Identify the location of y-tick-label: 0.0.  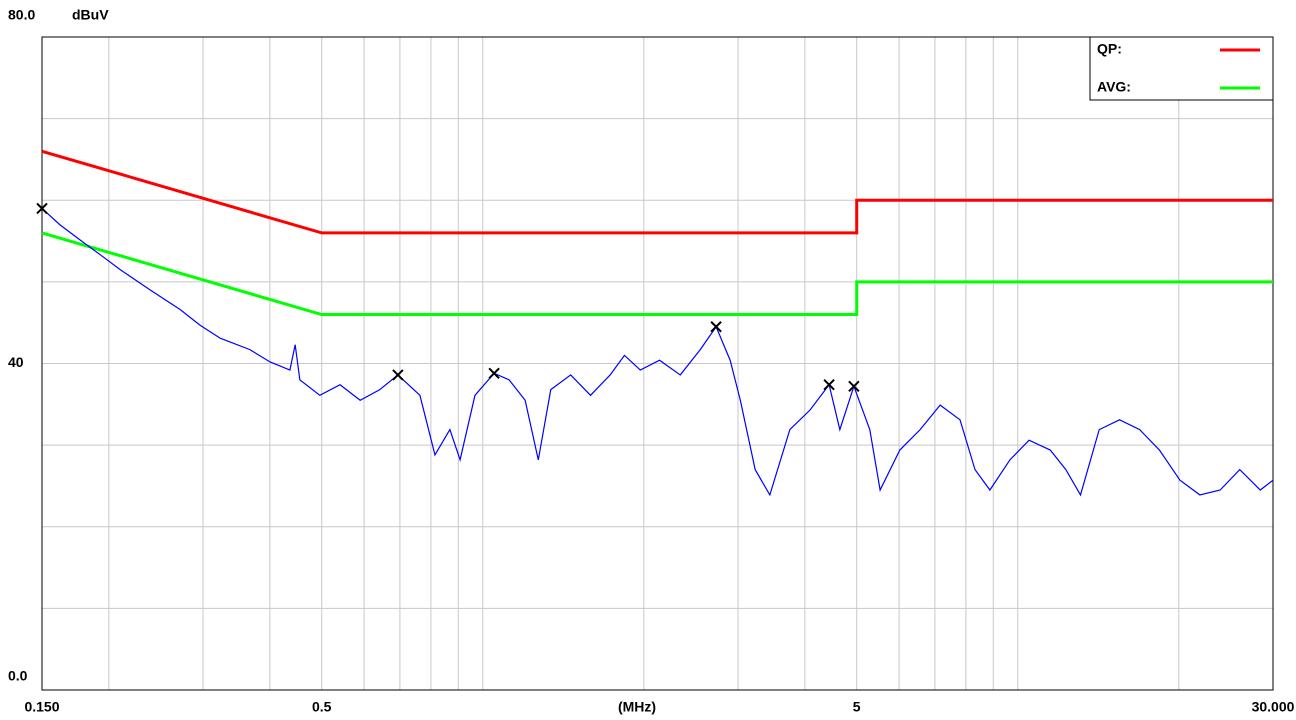
(18, 676).